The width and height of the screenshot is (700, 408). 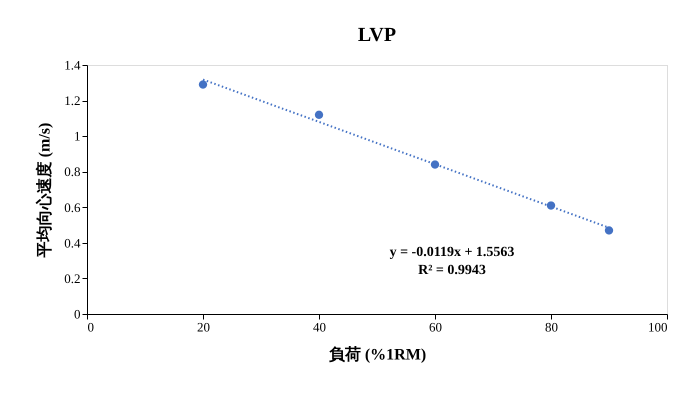 I want to click on y-tick-label: 0, so click(x=77, y=314).